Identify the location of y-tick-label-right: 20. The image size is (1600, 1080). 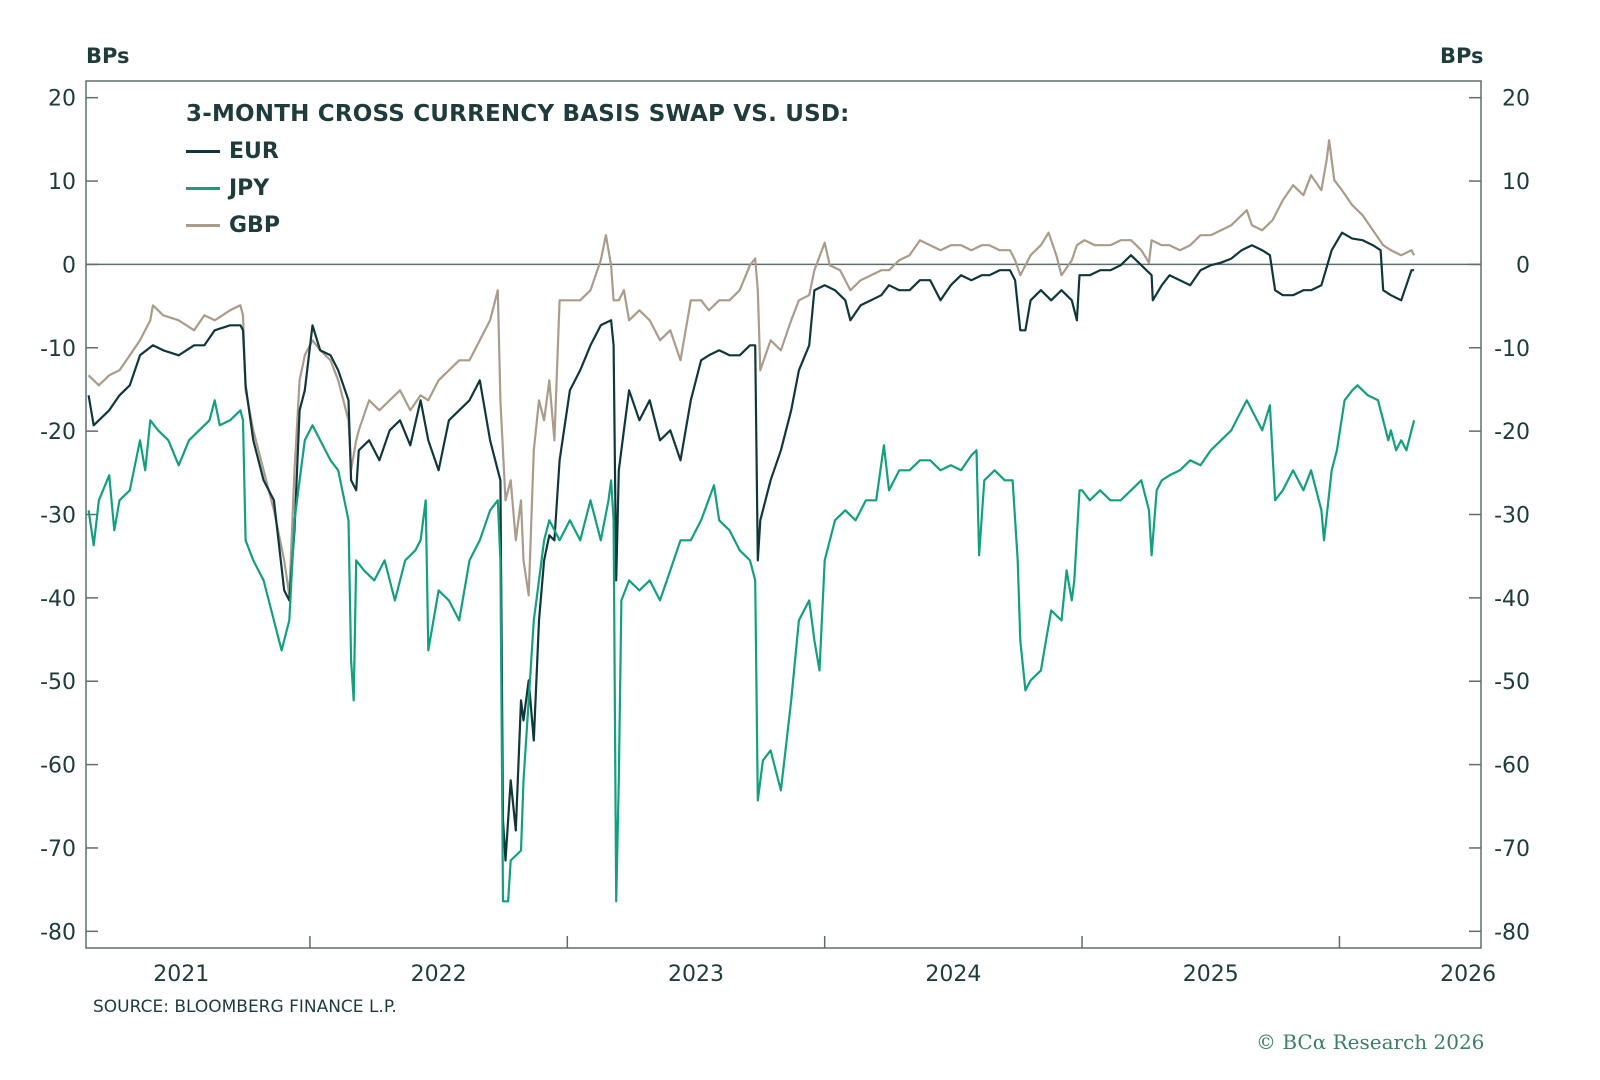
(1516, 99).